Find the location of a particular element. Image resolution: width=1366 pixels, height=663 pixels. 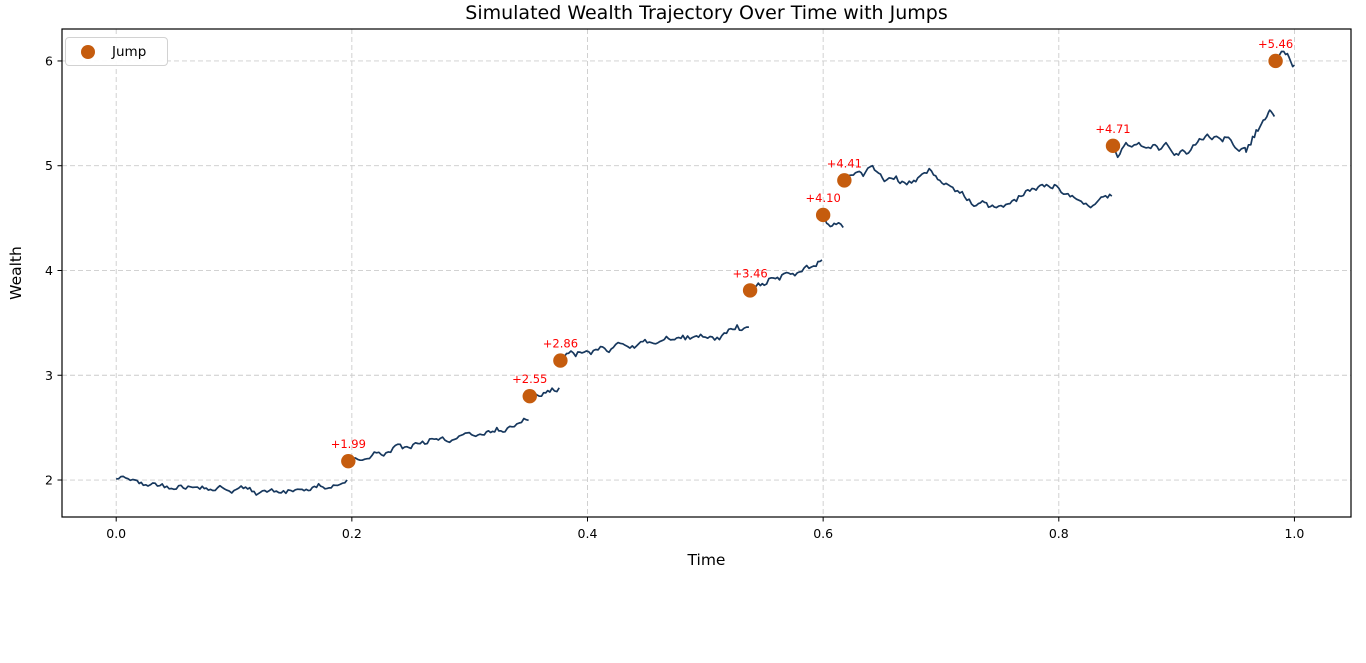

legend: Jump is located at coordinates (116, 51).